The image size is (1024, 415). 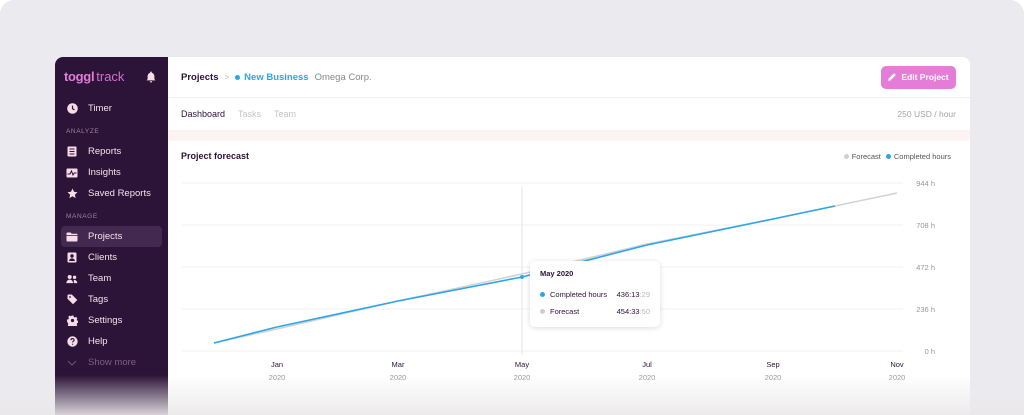 I want to click on star-icon, so click(x=72, y=194).